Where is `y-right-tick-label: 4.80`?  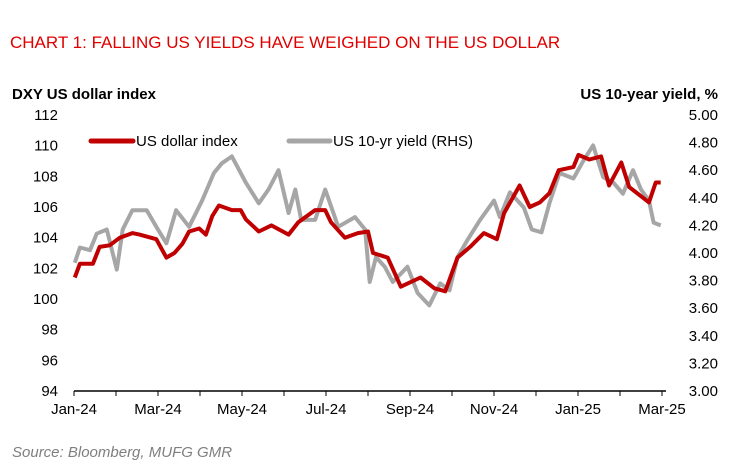 y-right-tick-label: 4.80 is located at coordinates (703, 143).